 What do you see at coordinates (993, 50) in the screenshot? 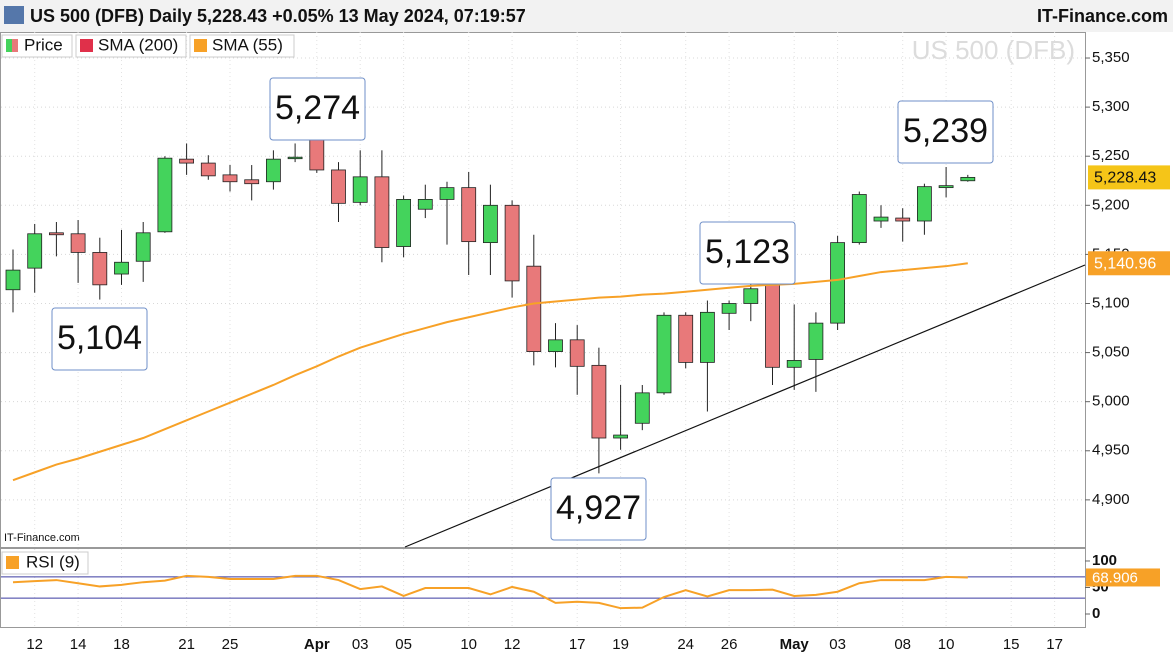
I see `watermark: US 500 (DFB)` at bounding box center [993, 50].